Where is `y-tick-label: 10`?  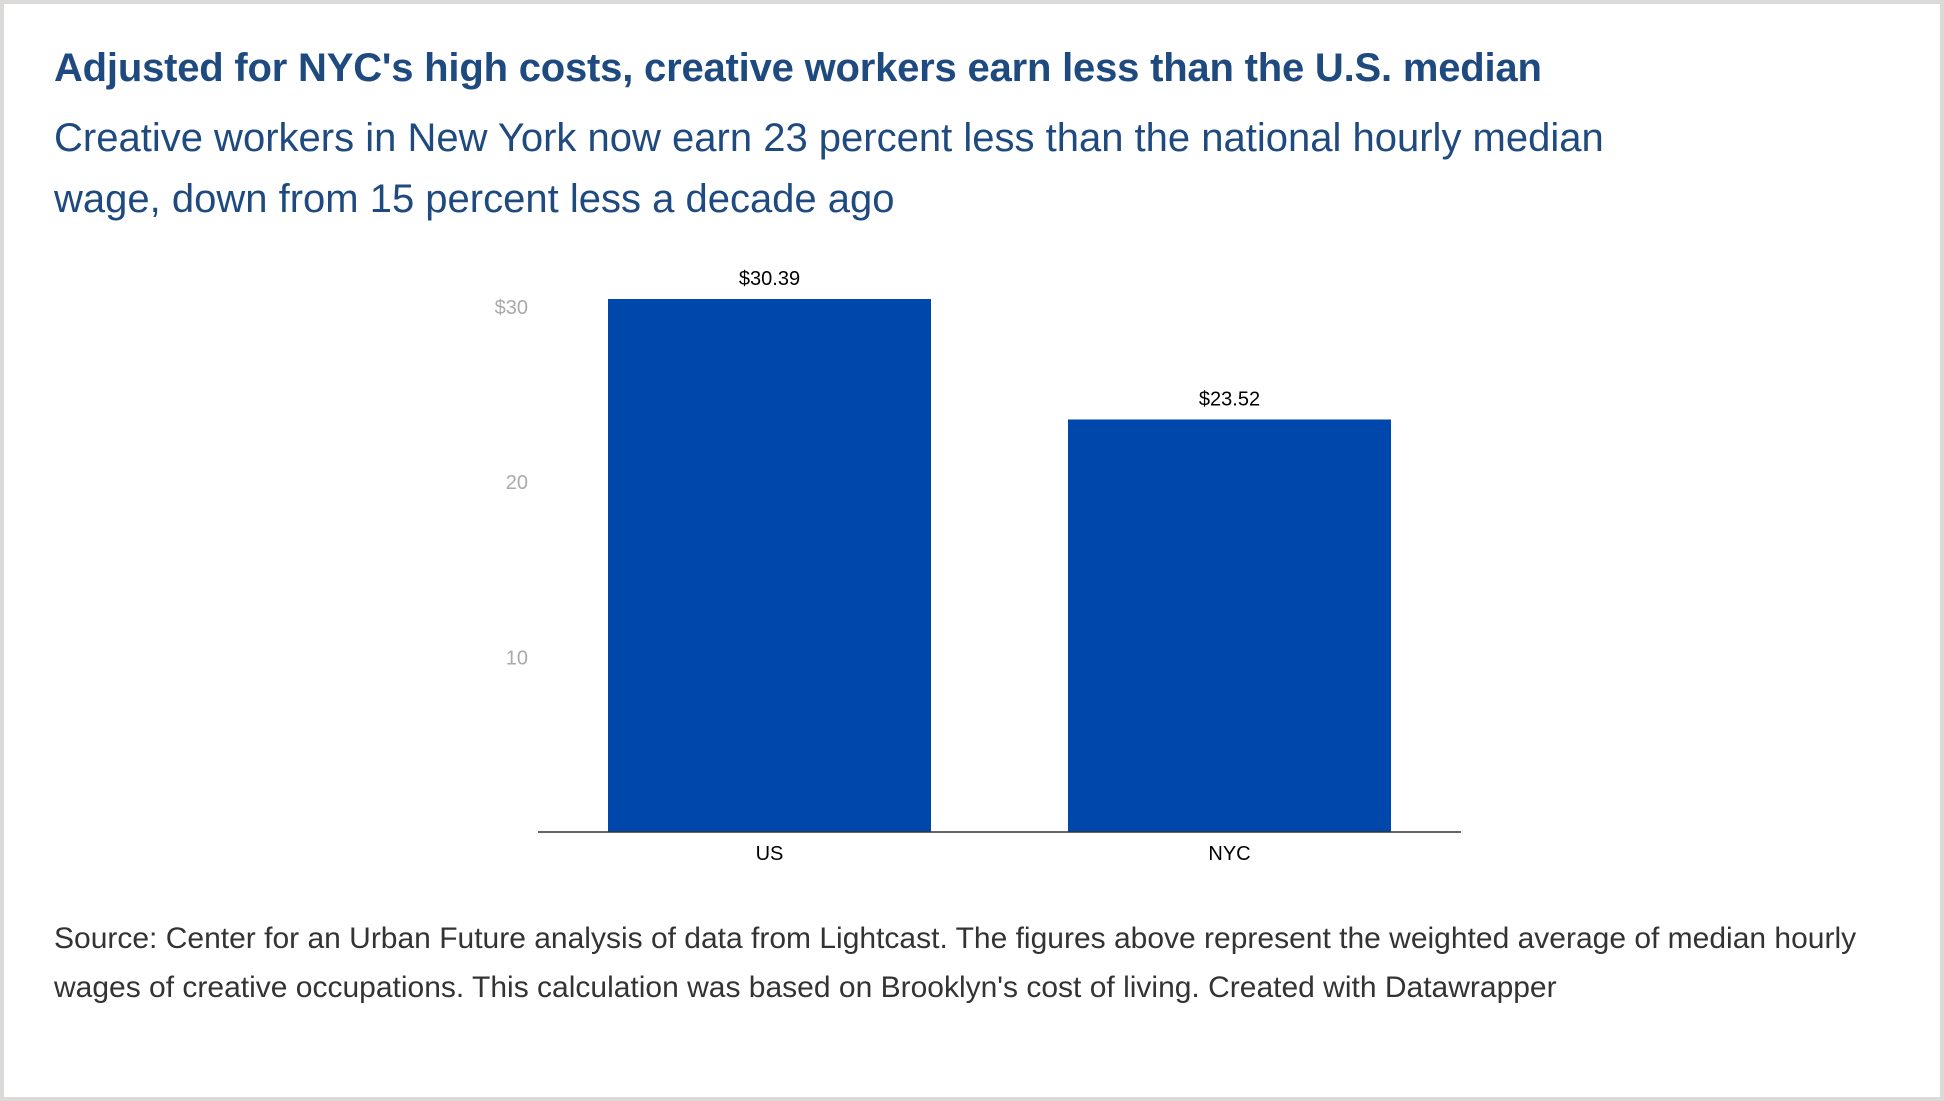 y-tick-label: 10 is located at coordinates (517, 659).